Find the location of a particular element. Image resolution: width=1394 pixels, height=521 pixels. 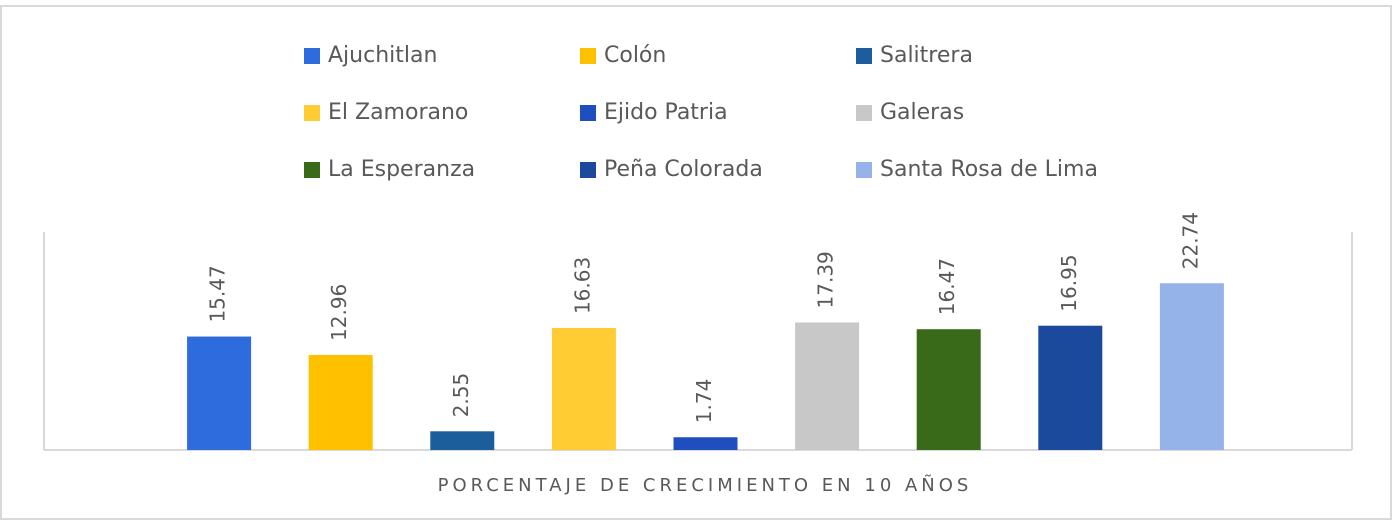

data-label: 15.47 is located at coordinates (218, 293).